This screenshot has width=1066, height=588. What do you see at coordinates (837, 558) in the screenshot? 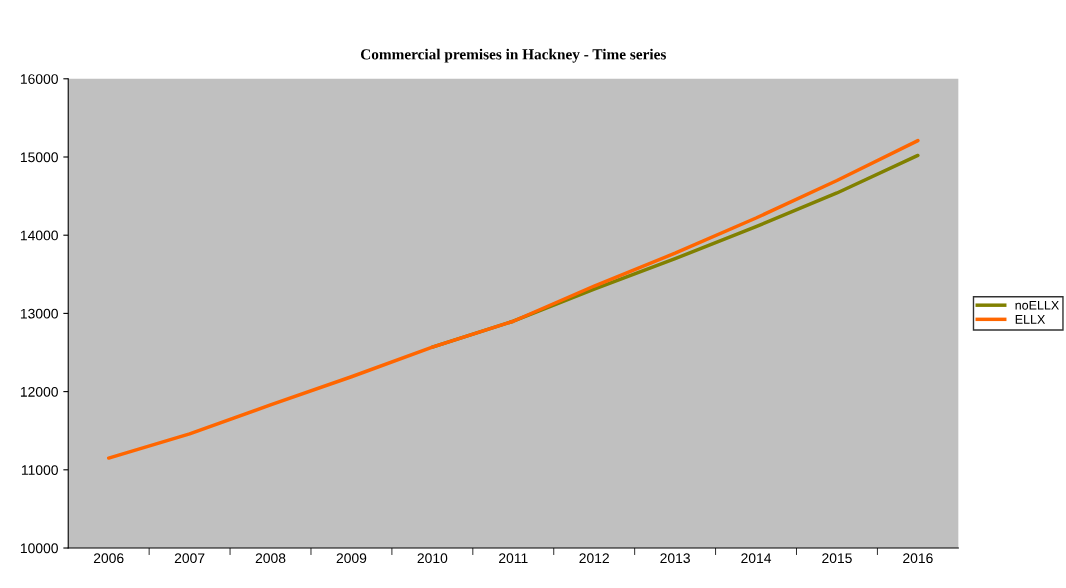
I see `x-tick-label: 2015` at bounding box center [837, 558].